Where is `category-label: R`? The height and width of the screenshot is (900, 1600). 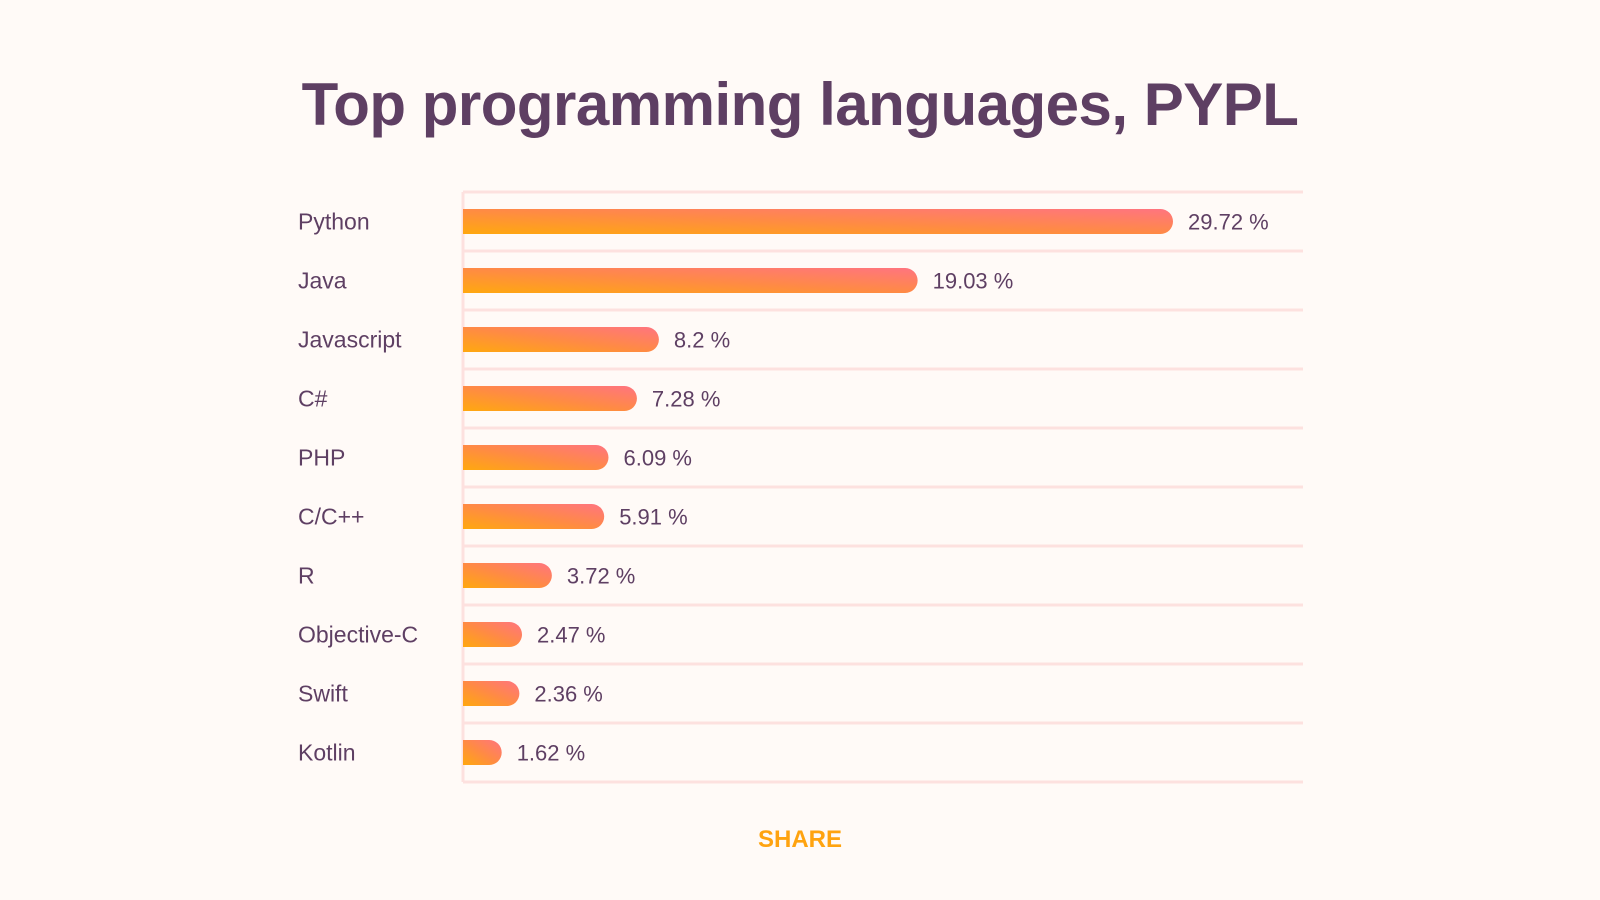 category-label: R is located at coordinates (306, 576).